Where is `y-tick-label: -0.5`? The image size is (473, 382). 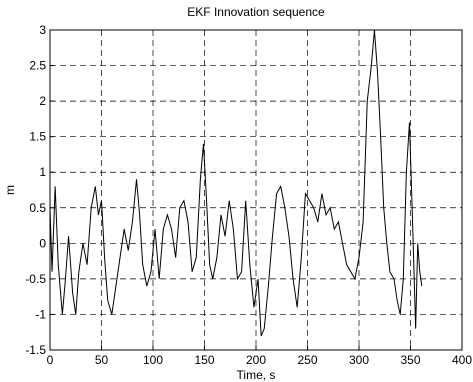
y-tick-label: -0.5 is located at coordinates (35, 279).